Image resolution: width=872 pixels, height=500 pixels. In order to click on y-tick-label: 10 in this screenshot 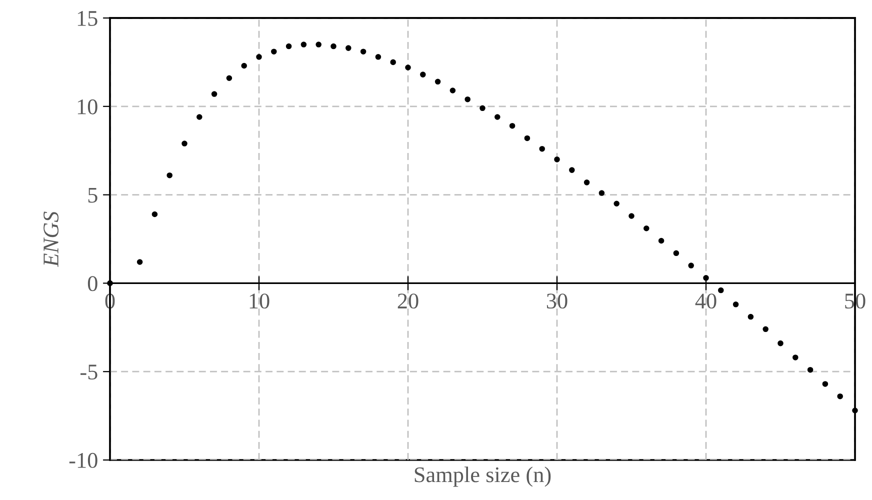, I will do `click(88, 106)`.